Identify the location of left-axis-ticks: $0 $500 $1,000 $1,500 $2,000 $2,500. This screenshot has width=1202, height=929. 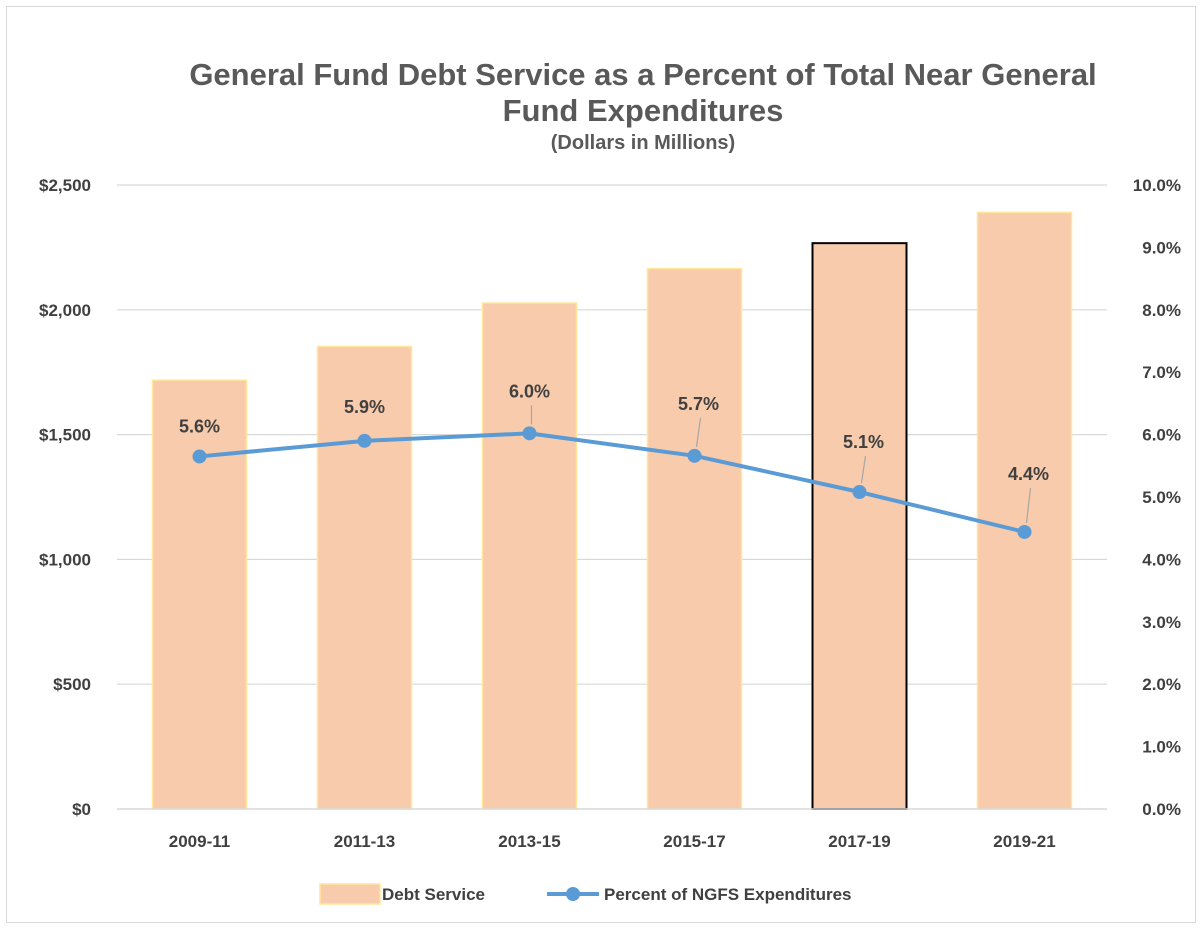
(65, 497).